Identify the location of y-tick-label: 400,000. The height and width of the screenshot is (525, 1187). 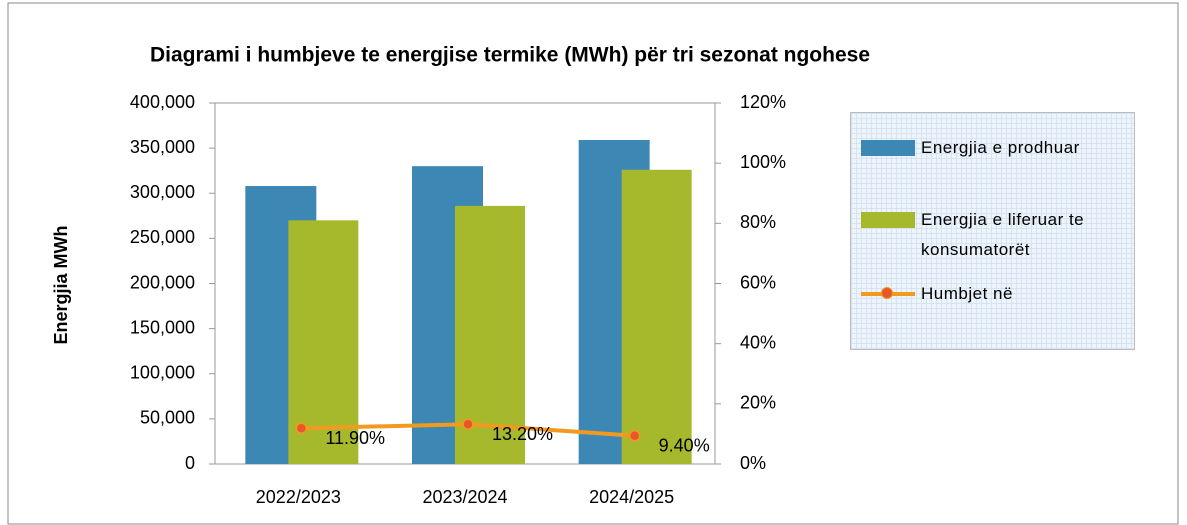
(162, 102).